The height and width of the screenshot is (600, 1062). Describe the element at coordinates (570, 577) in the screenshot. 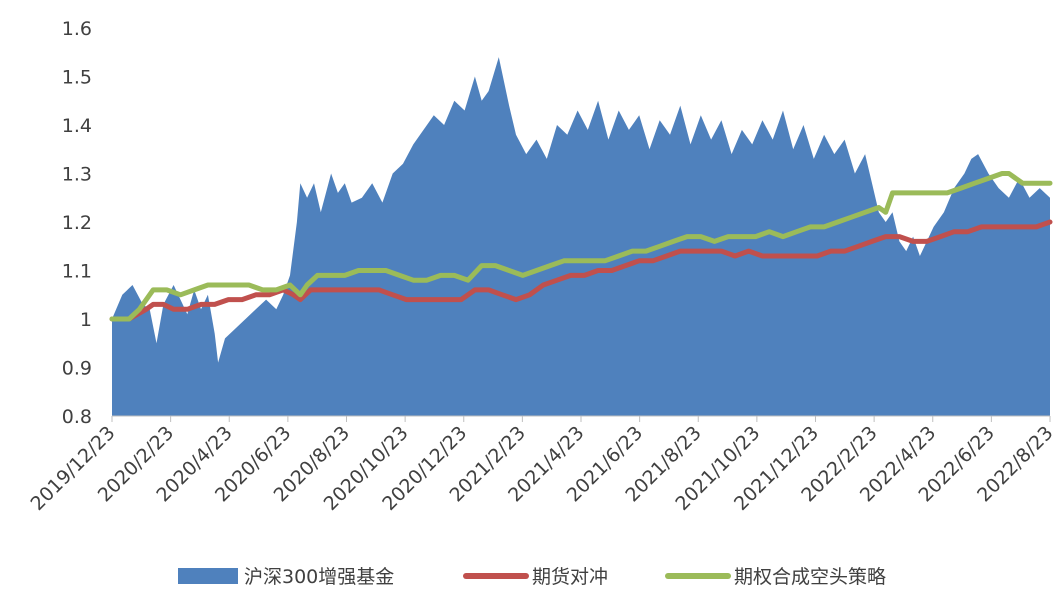

I see `legend-label: 期货对冲` at that location.